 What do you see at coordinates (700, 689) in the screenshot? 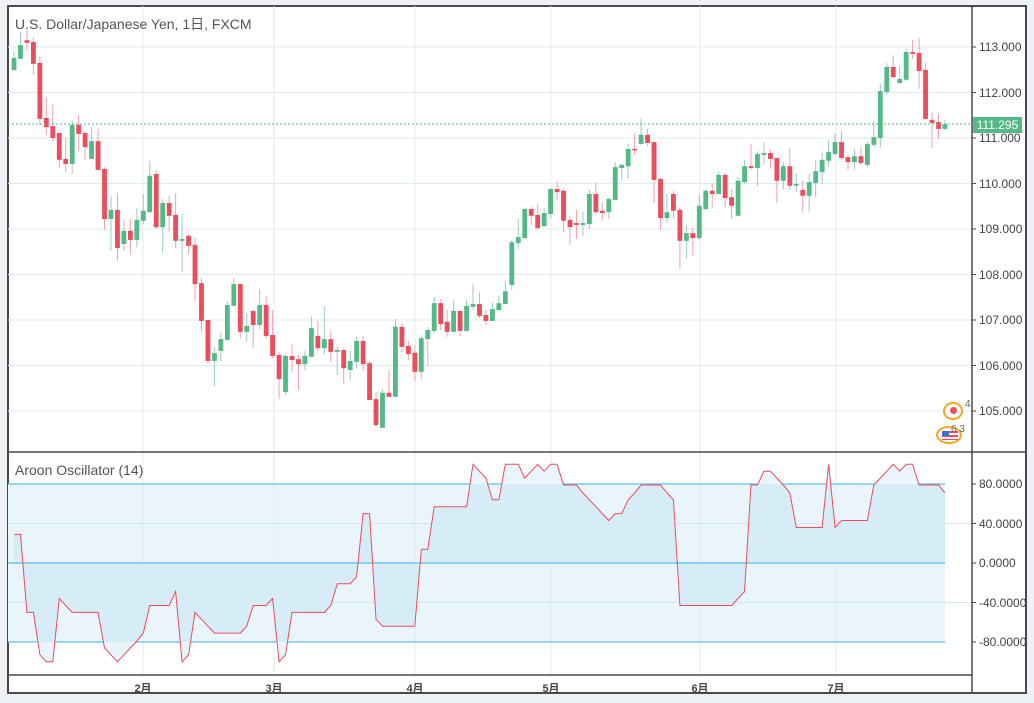
I see `month-label: 6月` at bounding box center [700, 689].